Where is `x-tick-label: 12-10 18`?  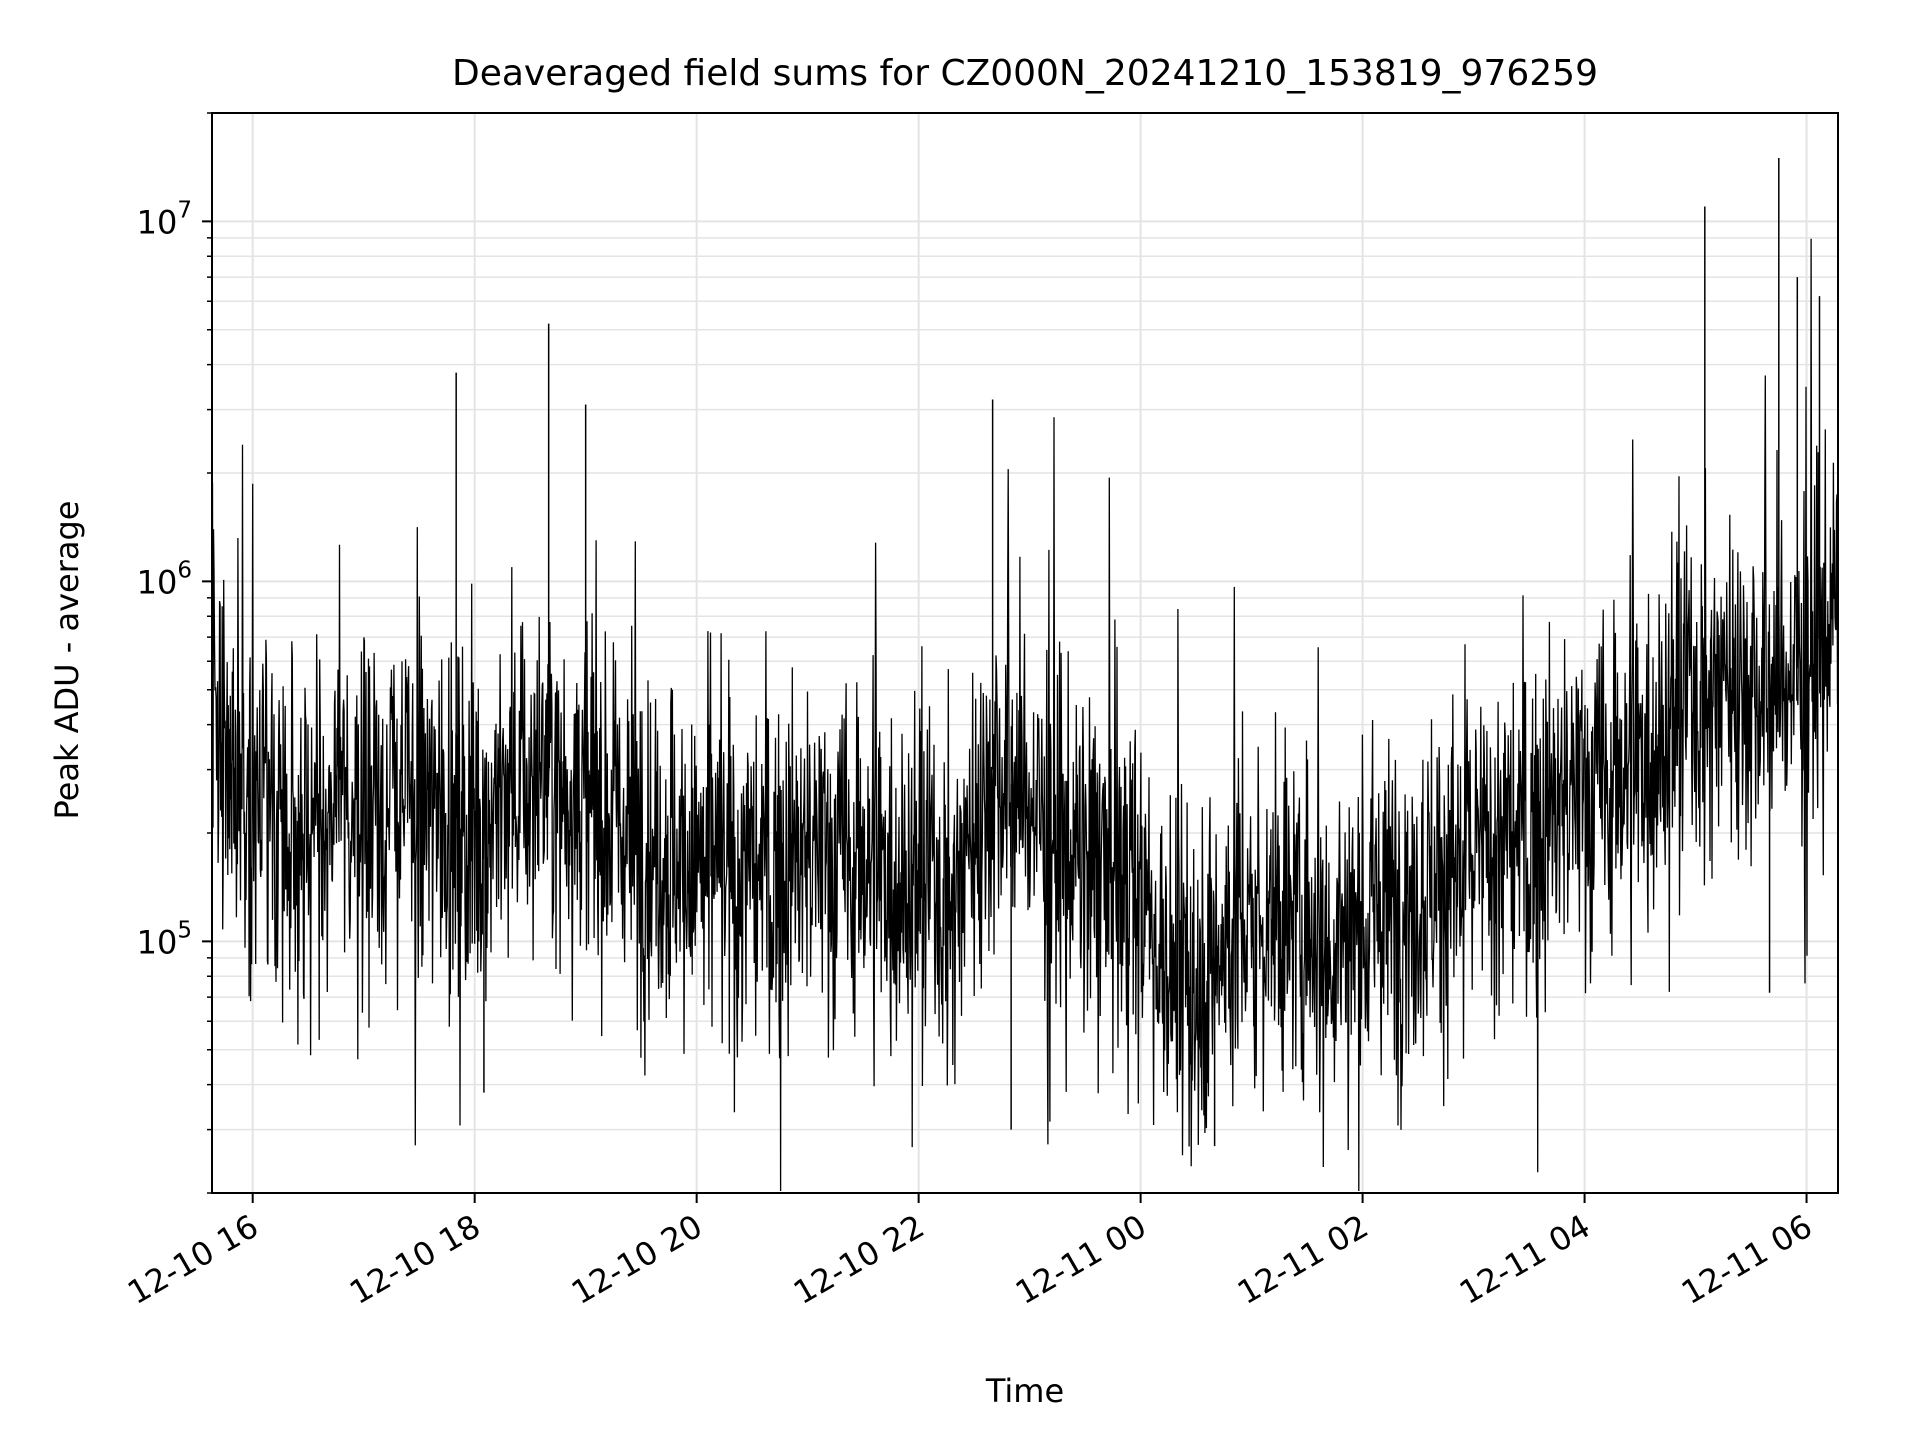 x-tick-label: 12-10 18 is located at coordinates (415, 1259).